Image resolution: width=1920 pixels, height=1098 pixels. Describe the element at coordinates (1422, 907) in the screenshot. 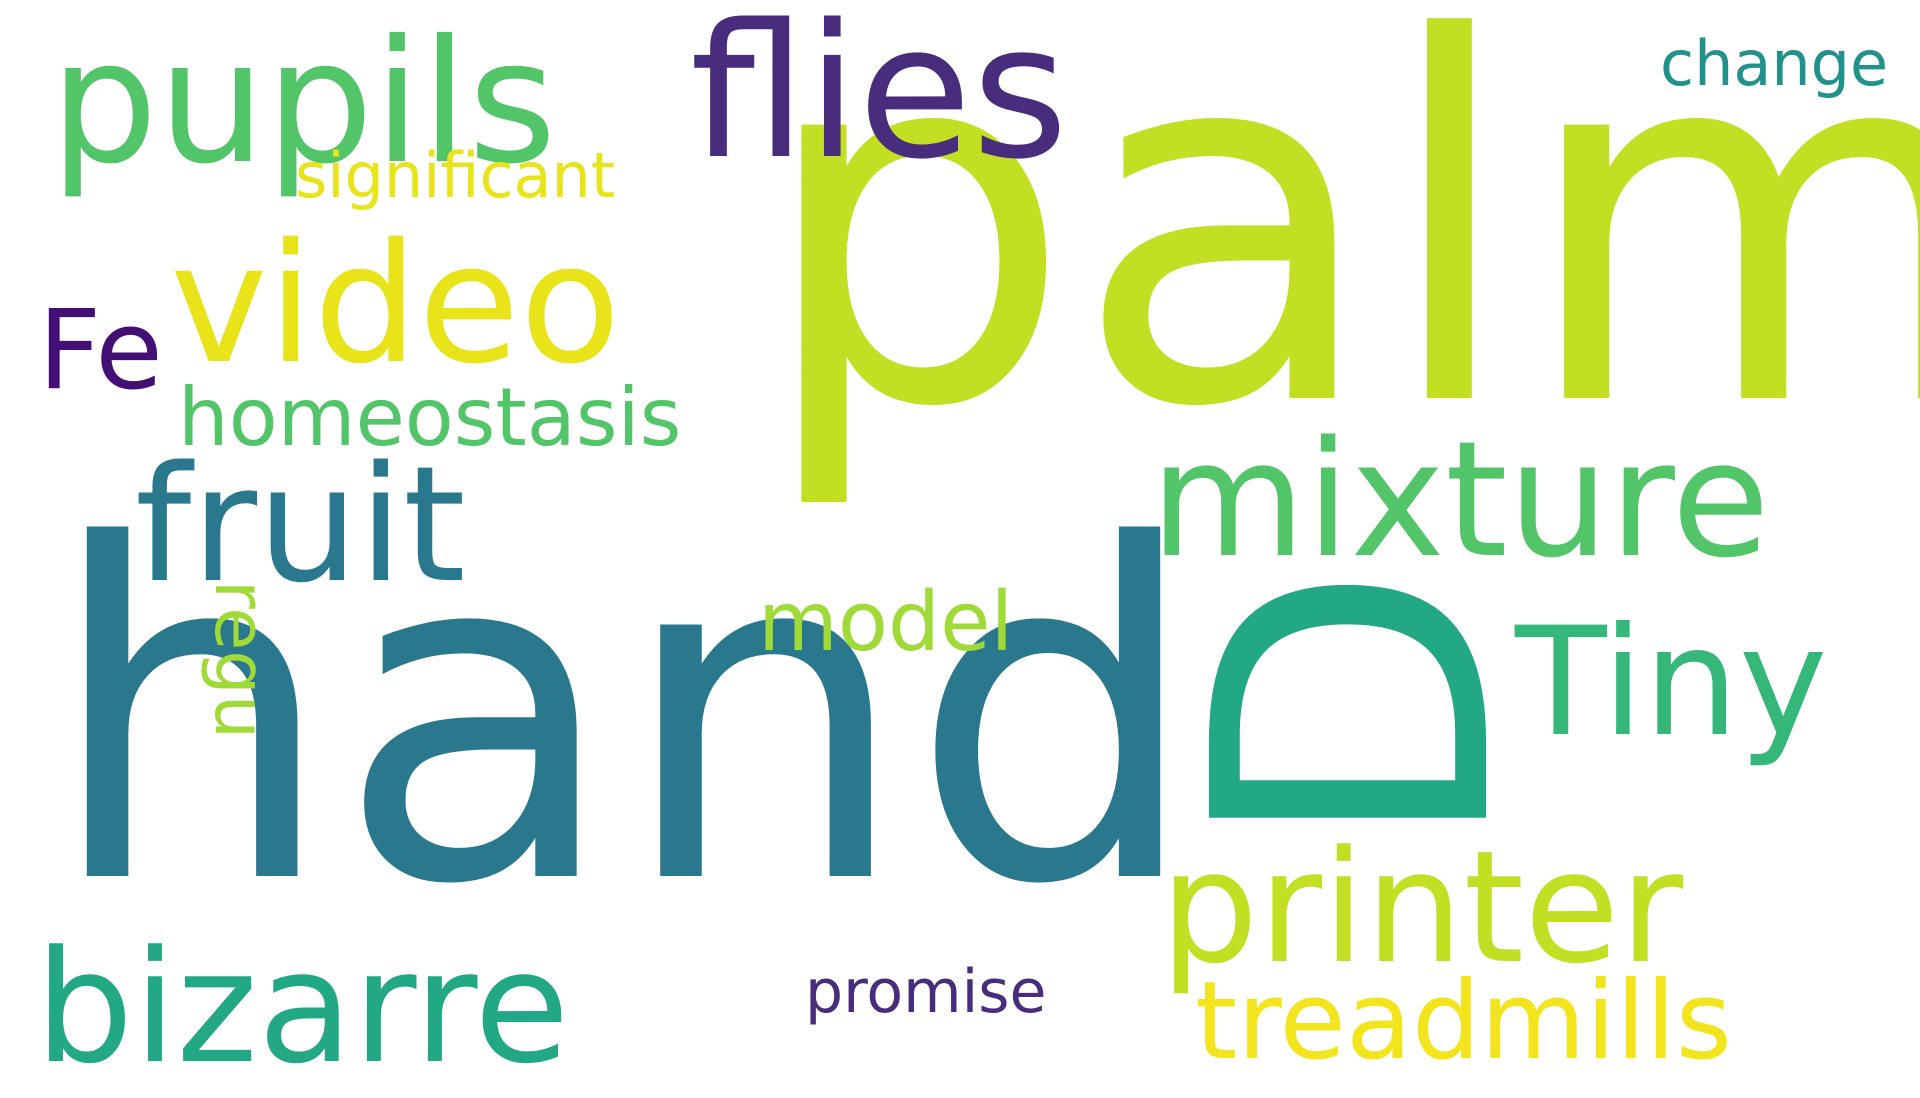

I see `word-printer: printer` at that location.